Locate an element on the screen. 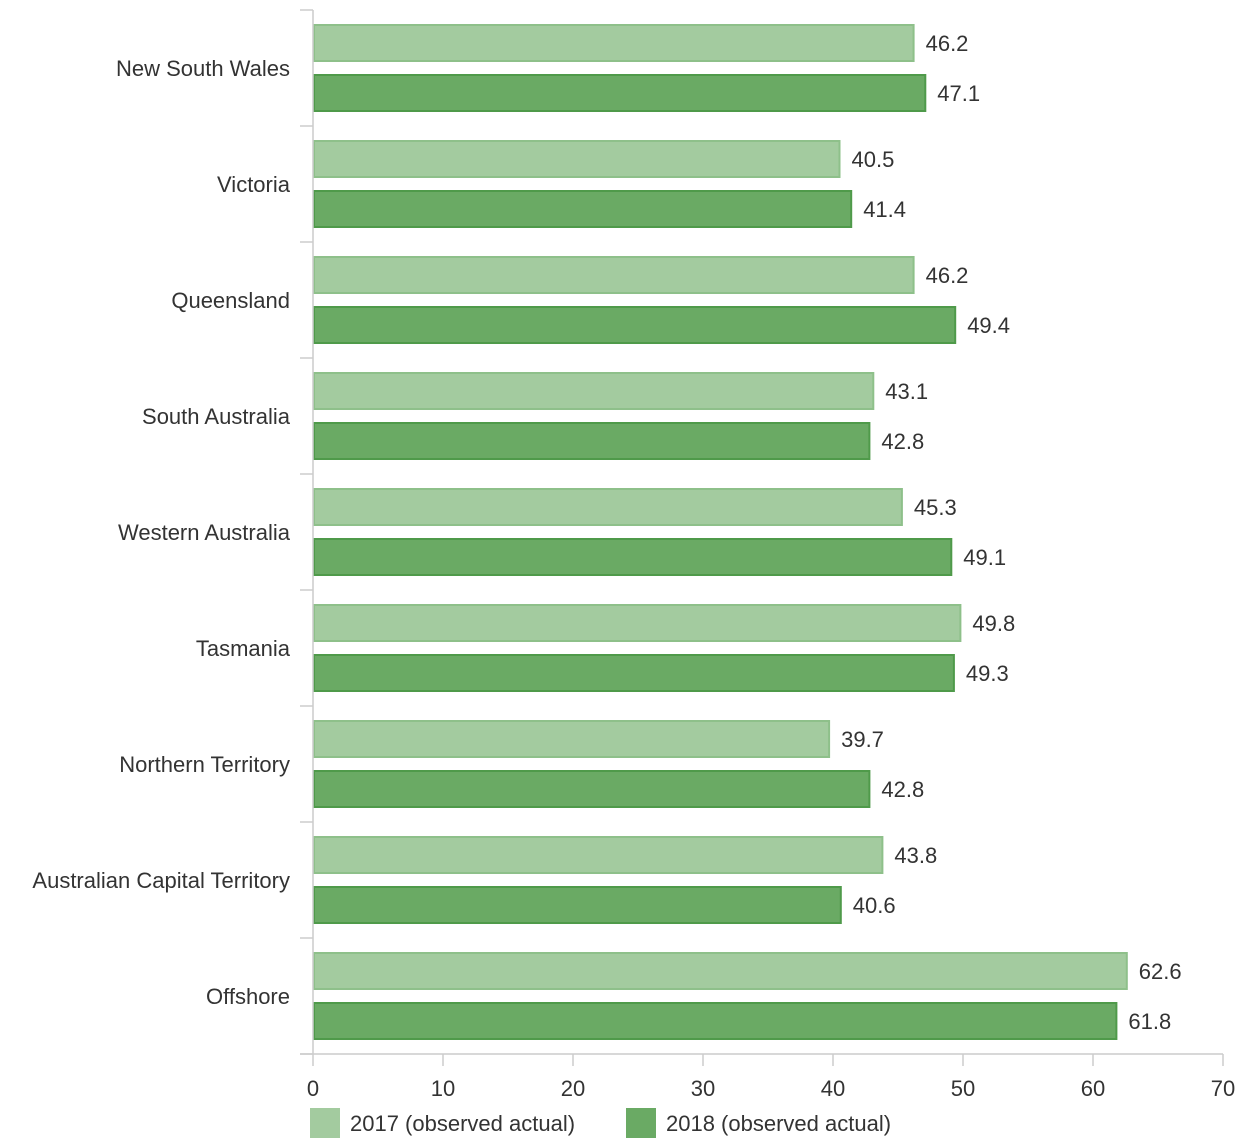 Image resolution: width=1242 pixels, height=1142 pixels. category-label: Western Australia is located at coordinates (204, 532).